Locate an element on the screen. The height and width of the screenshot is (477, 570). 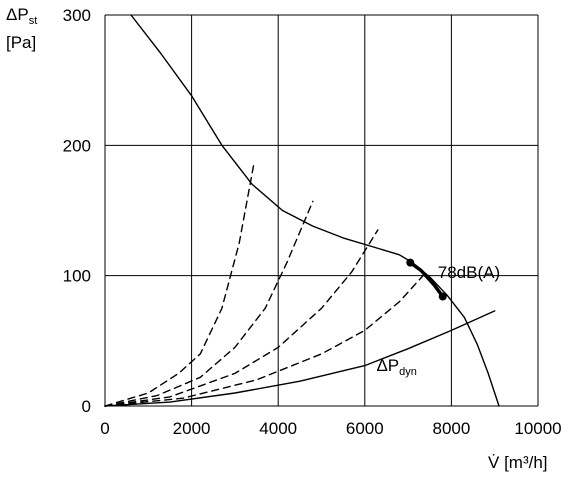
dynamic-pressure-line is located at coordinates (300, 358).